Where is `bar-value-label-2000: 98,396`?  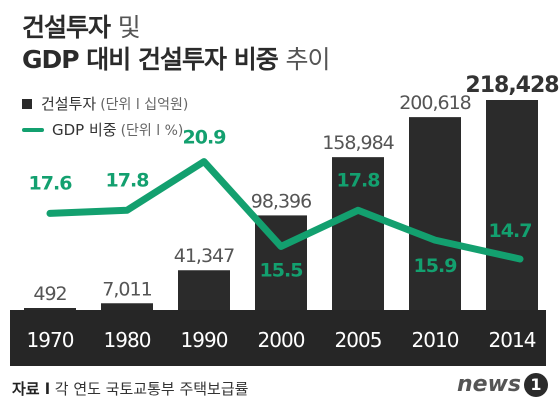
bar-value-label-2000: 98,396 is located at coordinates (281, 201).